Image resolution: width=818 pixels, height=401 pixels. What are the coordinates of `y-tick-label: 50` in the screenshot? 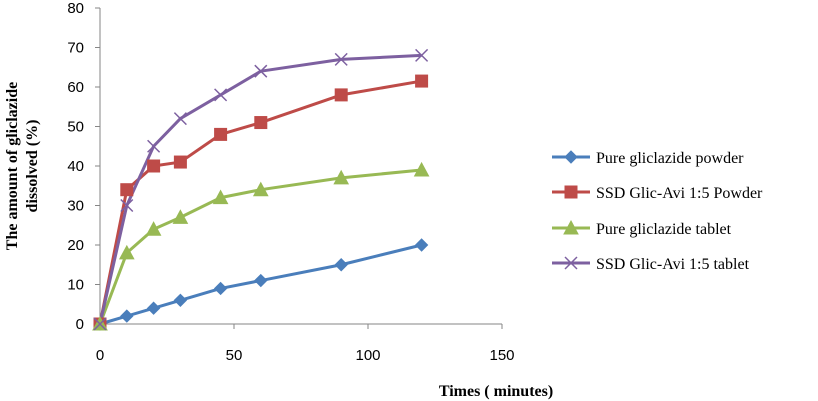 It's located at (75, 127).